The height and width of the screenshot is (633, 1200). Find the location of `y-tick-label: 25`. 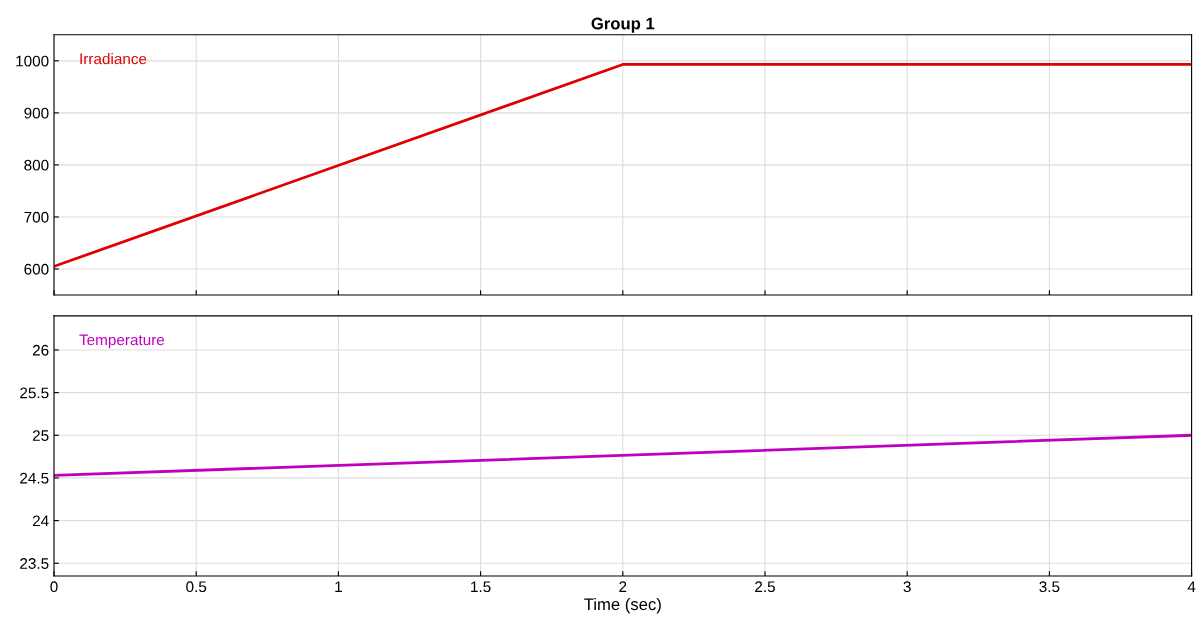

y-tick-label: 25 is located at coordinates (40, 435).